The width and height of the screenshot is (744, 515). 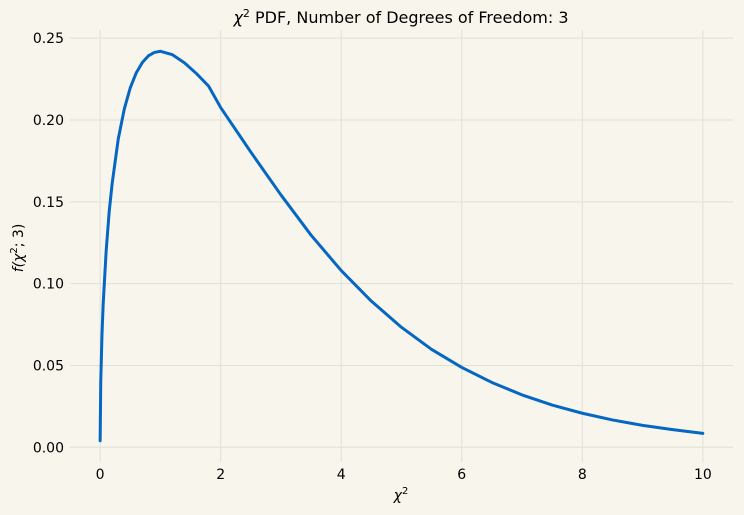 I want to click on y-tick-label: 0.25, so click(x=48, y=39).